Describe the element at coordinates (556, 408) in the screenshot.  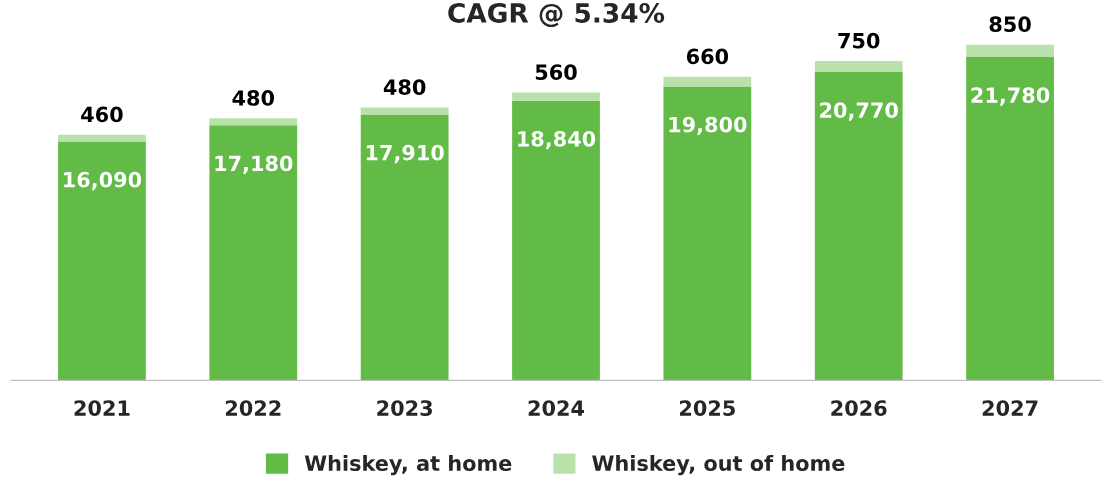
I see `x-tick-label: 2024` at that location.